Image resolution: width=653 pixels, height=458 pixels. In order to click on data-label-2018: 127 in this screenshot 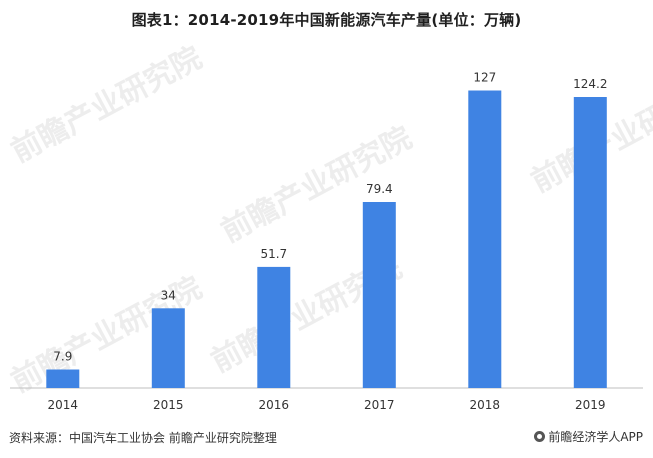, I will do `click(484, 78)`.